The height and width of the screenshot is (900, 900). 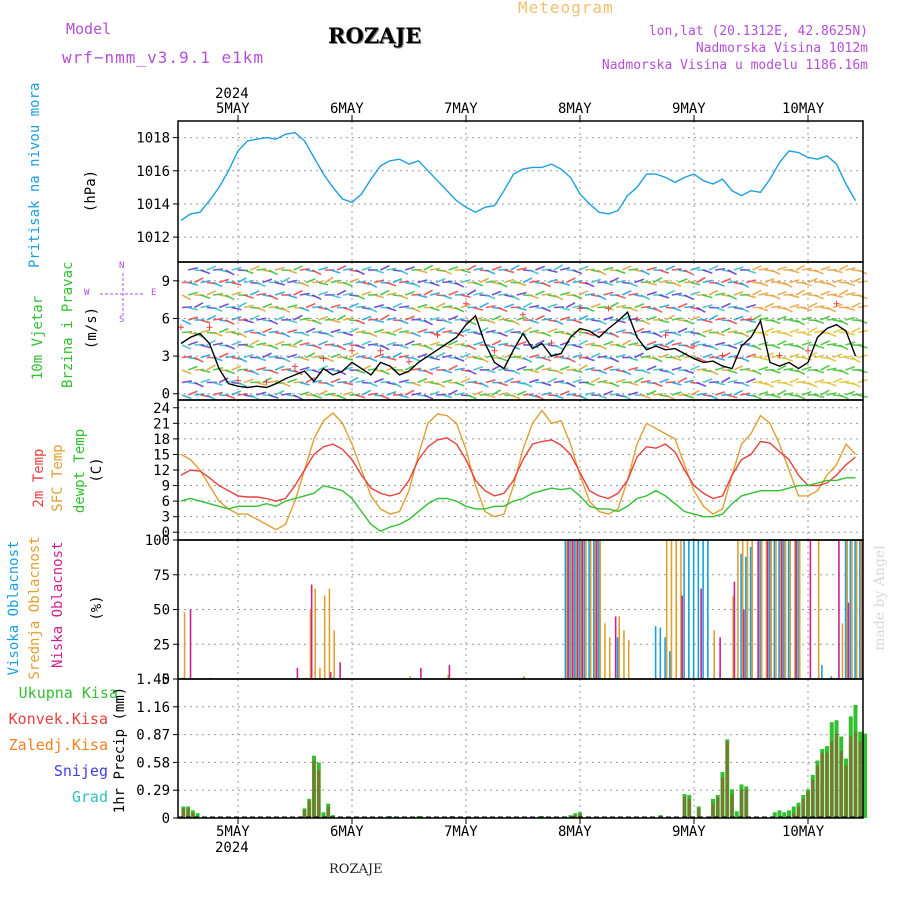 What do you see at coordinates (161, 409) in the screenshot?
I see `y-tick-label: 24` at bounding box center [161, 409].